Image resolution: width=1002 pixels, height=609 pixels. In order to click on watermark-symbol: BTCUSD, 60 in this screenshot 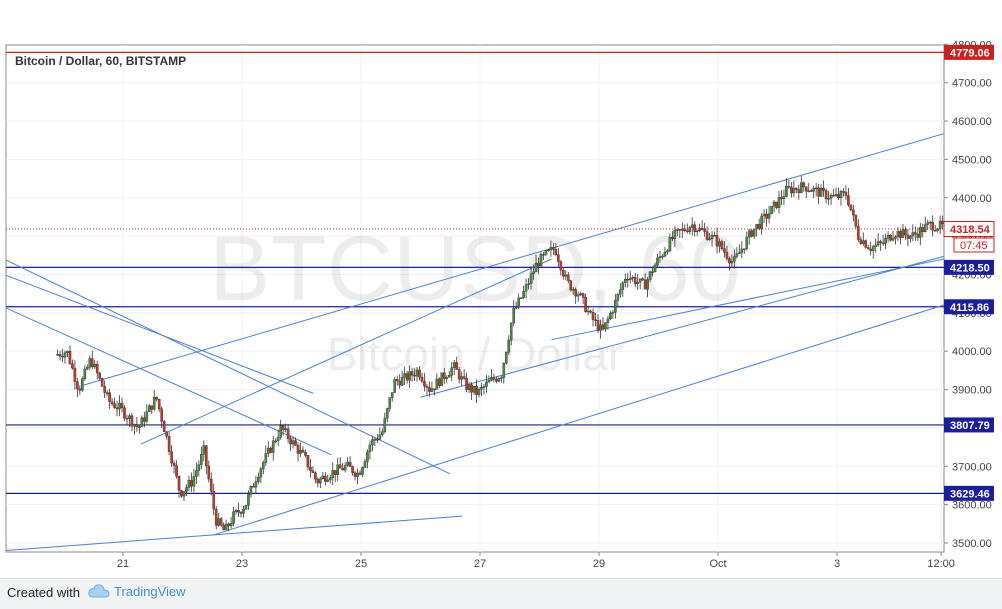, I will do `click(475, 269)`.